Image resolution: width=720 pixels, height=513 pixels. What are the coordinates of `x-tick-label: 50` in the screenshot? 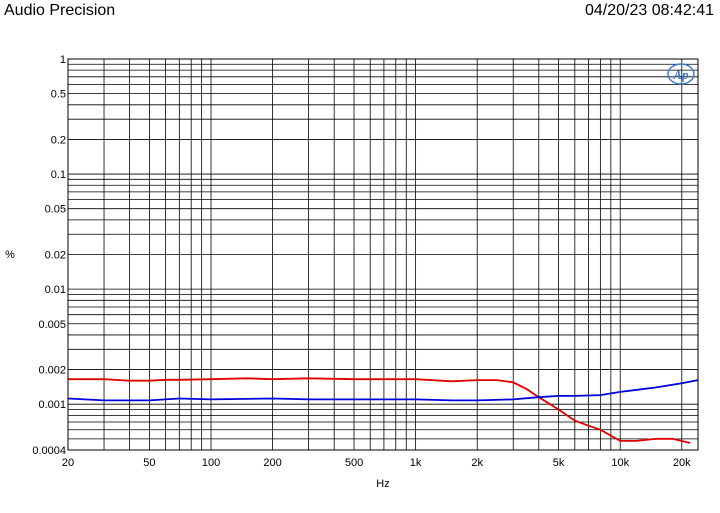 It's located at (149, 463).